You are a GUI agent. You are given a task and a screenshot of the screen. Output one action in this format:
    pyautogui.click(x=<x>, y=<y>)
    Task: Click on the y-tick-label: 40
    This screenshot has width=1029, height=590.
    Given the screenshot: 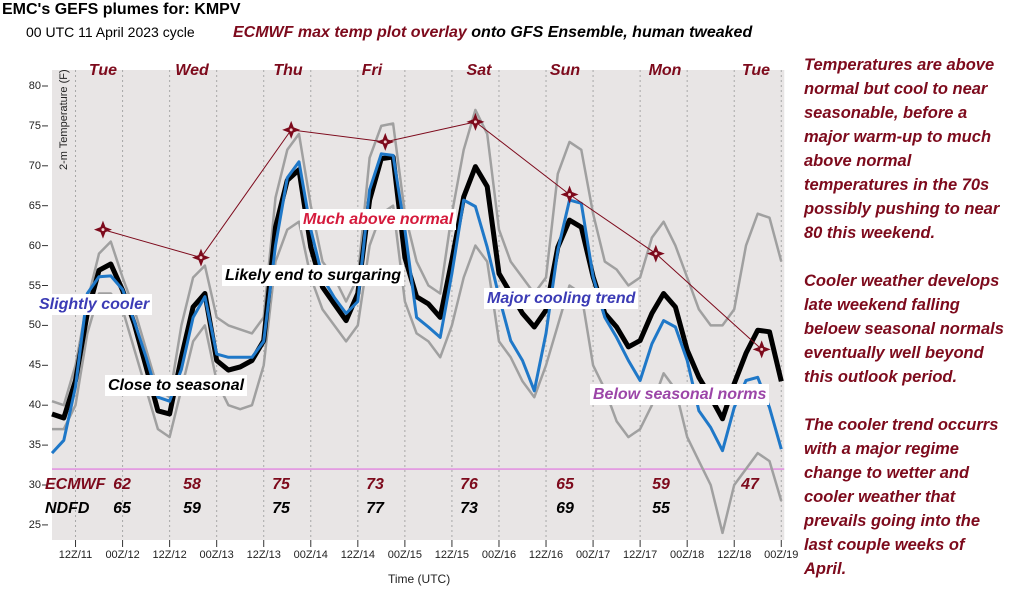 What is the action you would take?
    pyautogui.click(x=34, y=405)
    